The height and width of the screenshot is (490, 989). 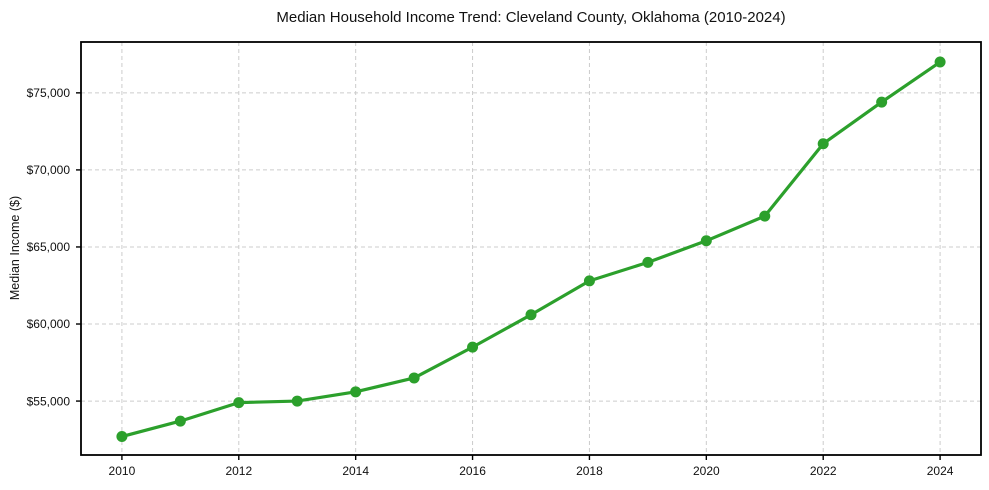 I want to click on x-tick-label: 2024, so click(x=940, y=471).